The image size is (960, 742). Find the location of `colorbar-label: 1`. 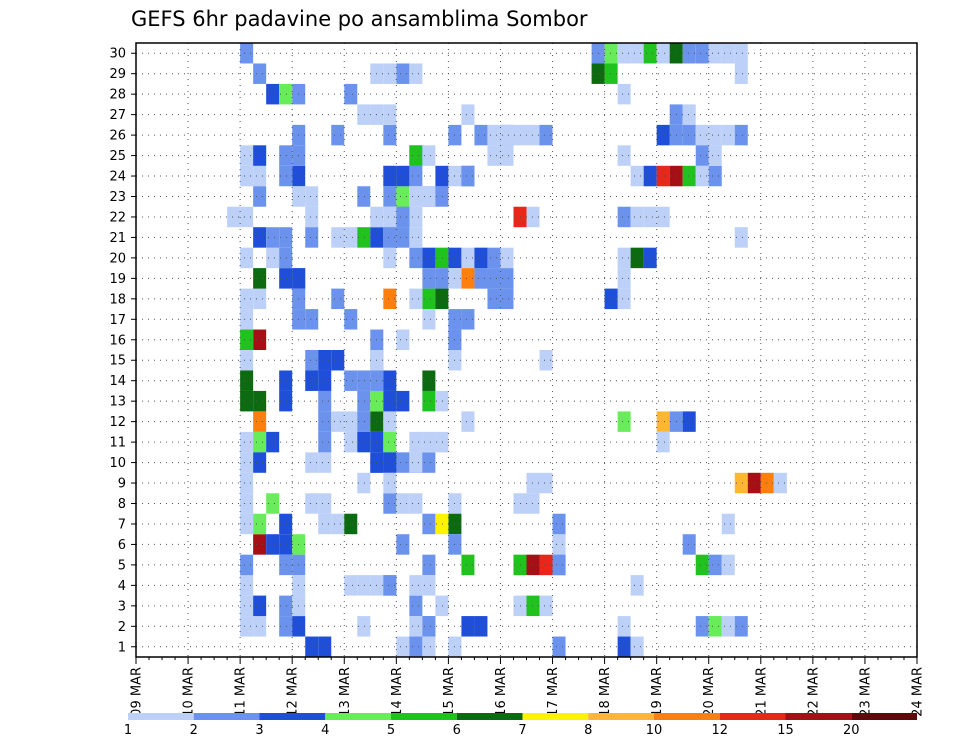

colorbar-label: 1 is located at coordinates (128, 730).